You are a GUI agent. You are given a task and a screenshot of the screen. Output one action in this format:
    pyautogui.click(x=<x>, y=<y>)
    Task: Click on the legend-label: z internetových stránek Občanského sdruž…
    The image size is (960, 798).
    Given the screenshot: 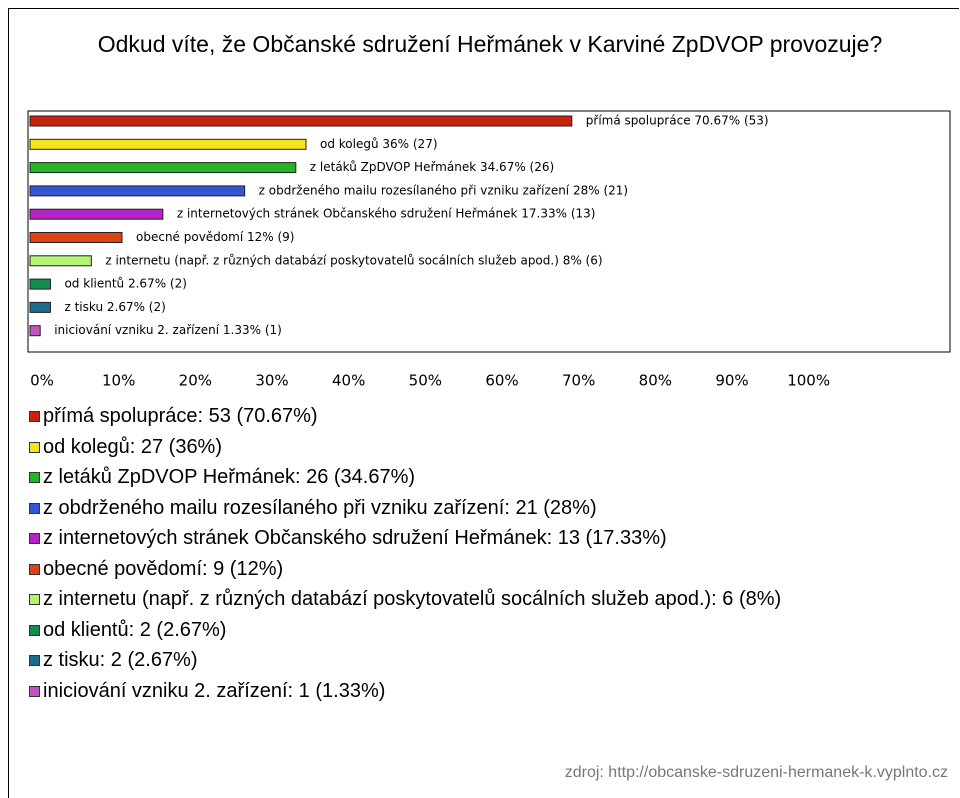 What is the action you would take?
    pyautogui.click(x=355, y=538)
    